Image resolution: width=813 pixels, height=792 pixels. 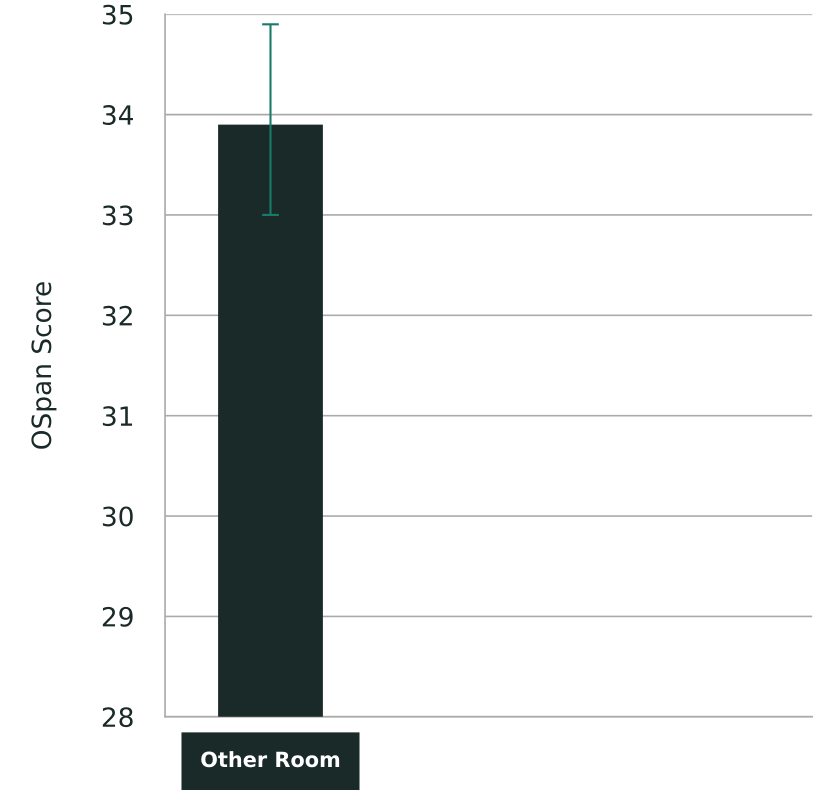 What do you see at coordinates (117, 215) in the screenshot?
I see `y-tick-label: 33` at bounding box center [117, 215].